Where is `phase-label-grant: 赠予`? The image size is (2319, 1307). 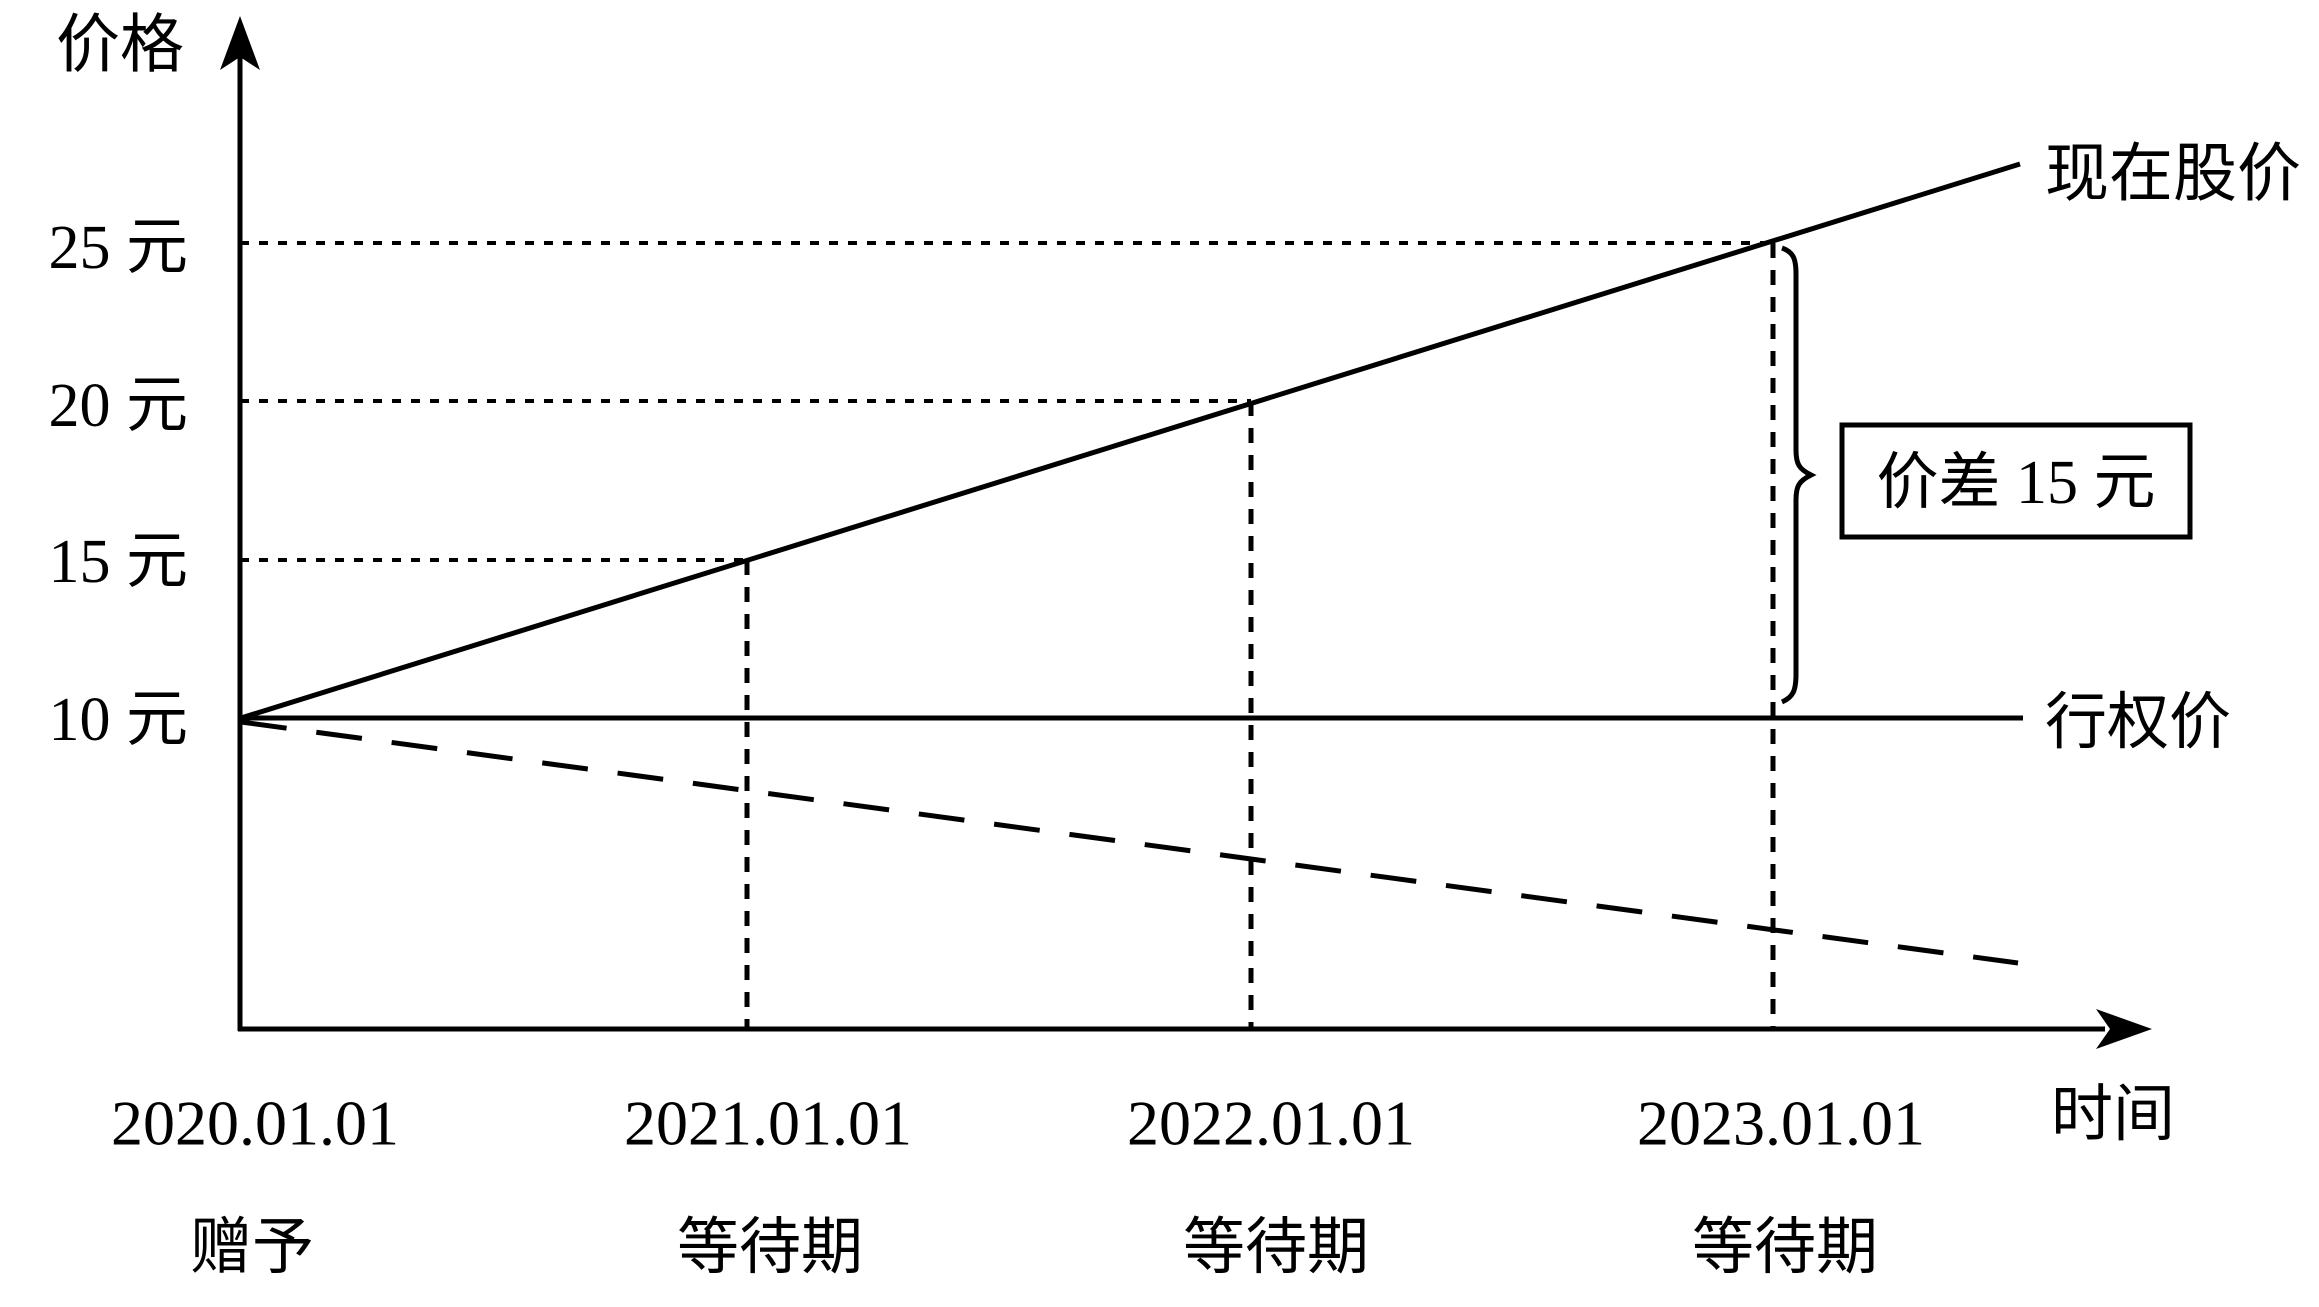 phase-label-grant: 赠予 is located at coordinates (252, 1248).